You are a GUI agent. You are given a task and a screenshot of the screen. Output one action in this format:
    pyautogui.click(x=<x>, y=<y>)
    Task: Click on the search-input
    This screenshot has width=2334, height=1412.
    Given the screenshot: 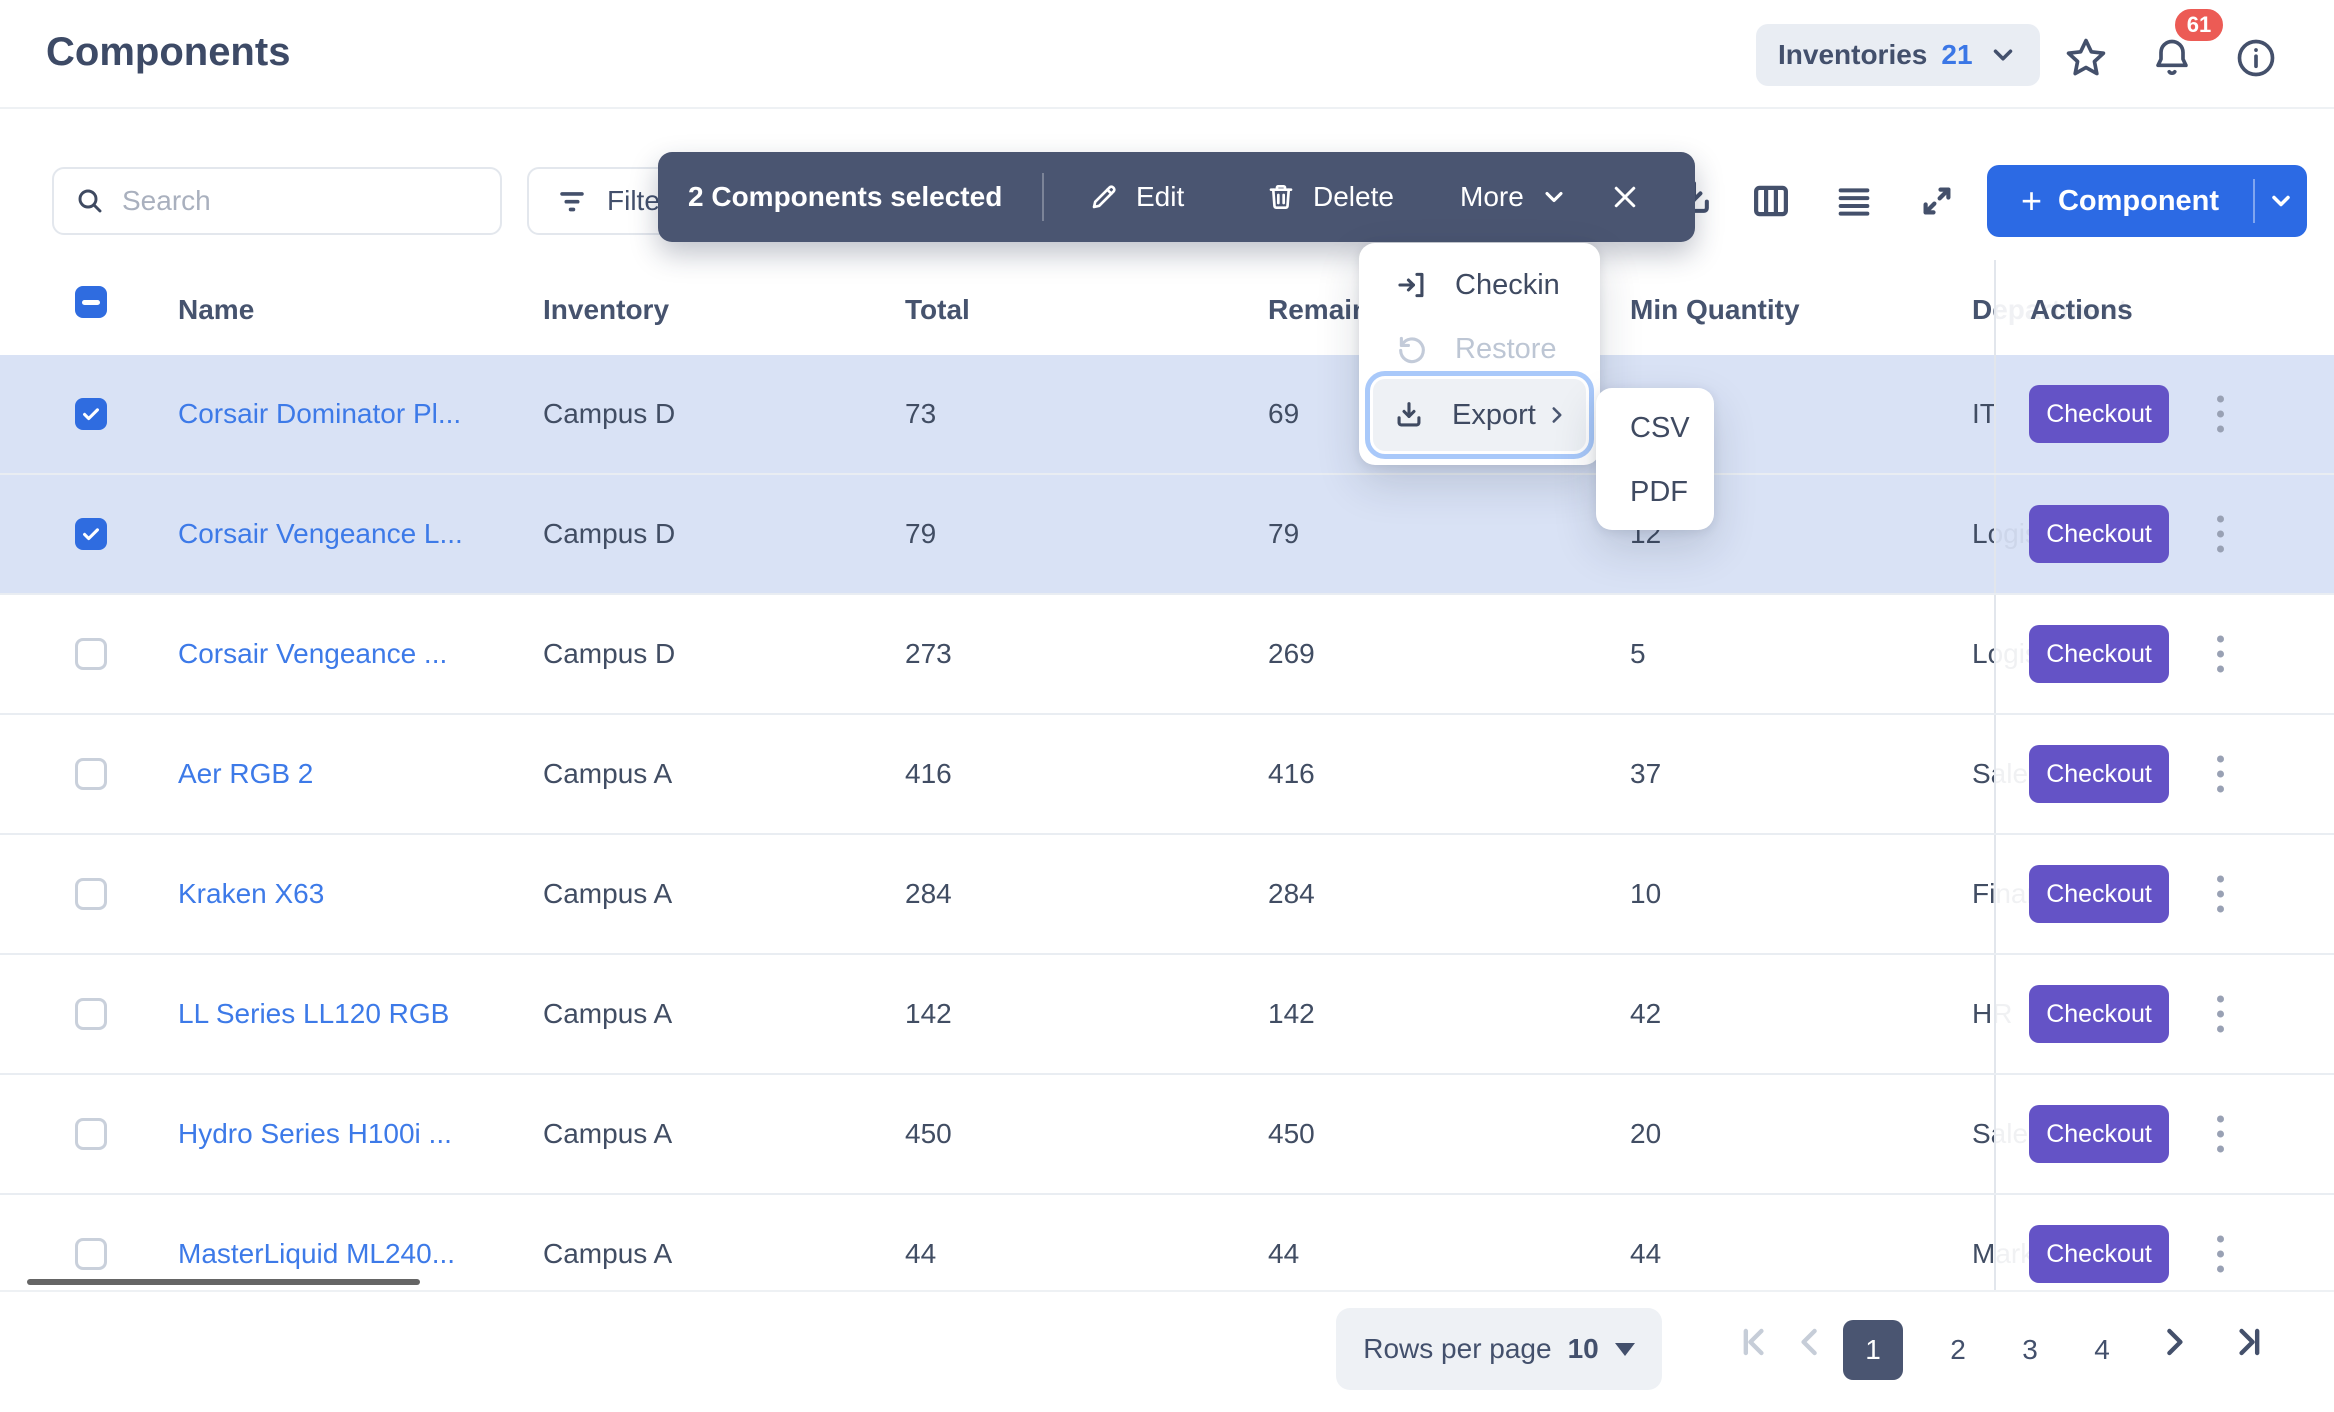 What is the action you would take?
    pyautogui.click(x=300, y=201)
    